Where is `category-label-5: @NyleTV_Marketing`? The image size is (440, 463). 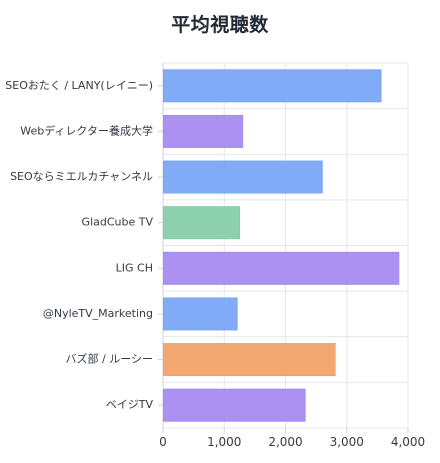
category-label-5: @NyleTV_Marketing is located at coordinates (98, 313).